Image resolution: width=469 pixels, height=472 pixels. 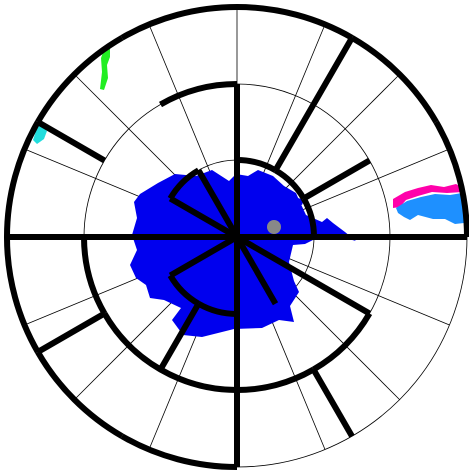 I want to click on green-region, so click(x=105, y=67).